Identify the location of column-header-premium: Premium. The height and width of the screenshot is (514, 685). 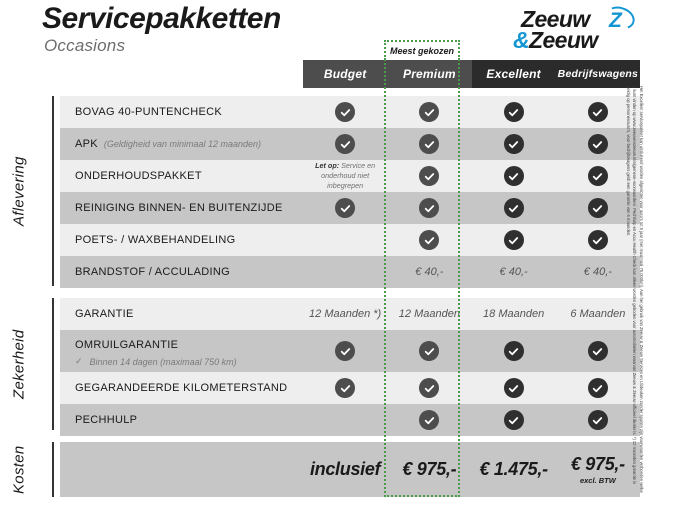
(429, 74).